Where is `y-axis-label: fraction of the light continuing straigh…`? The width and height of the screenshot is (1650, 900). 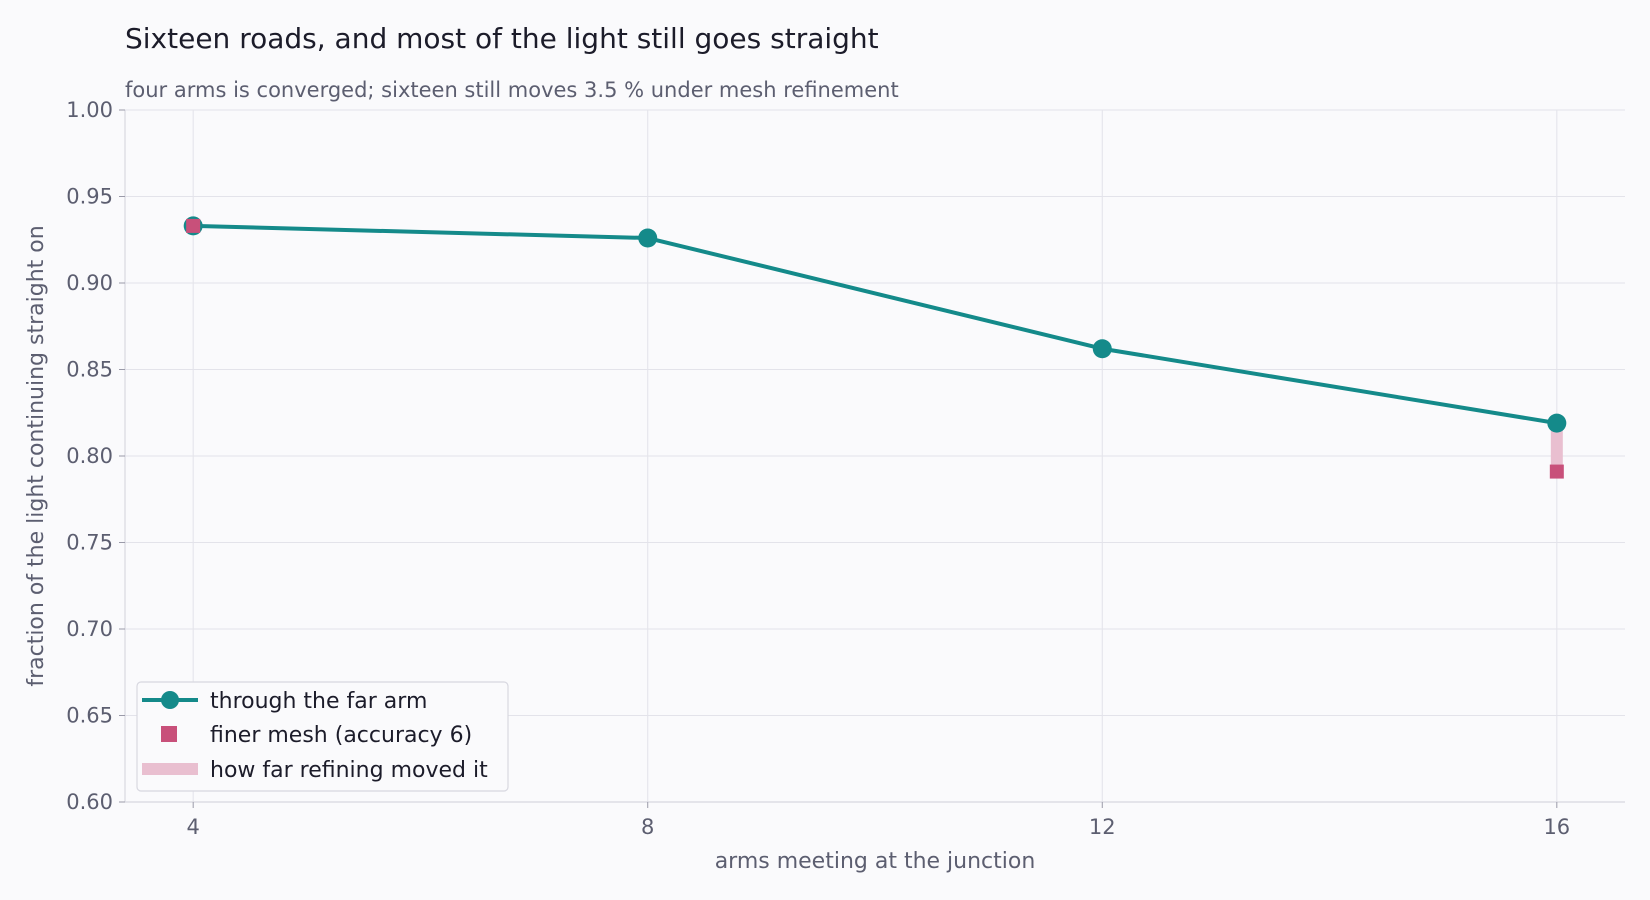
y-axis-label: fraction of the light continuing straigh… is located at coordinates (36, 455).